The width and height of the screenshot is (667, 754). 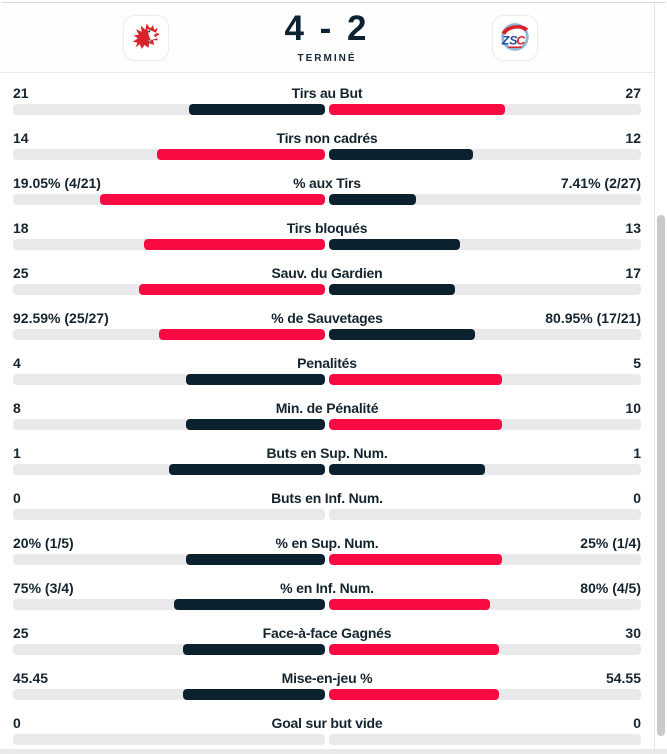 I want to click on stat-line: Mise-en-jeu % 45.45 54.55, so click(x=327, y=678).